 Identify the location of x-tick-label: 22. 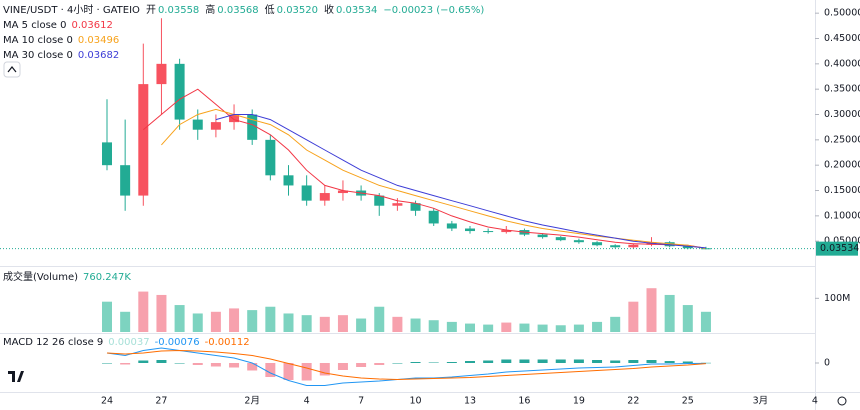
(633, 401).